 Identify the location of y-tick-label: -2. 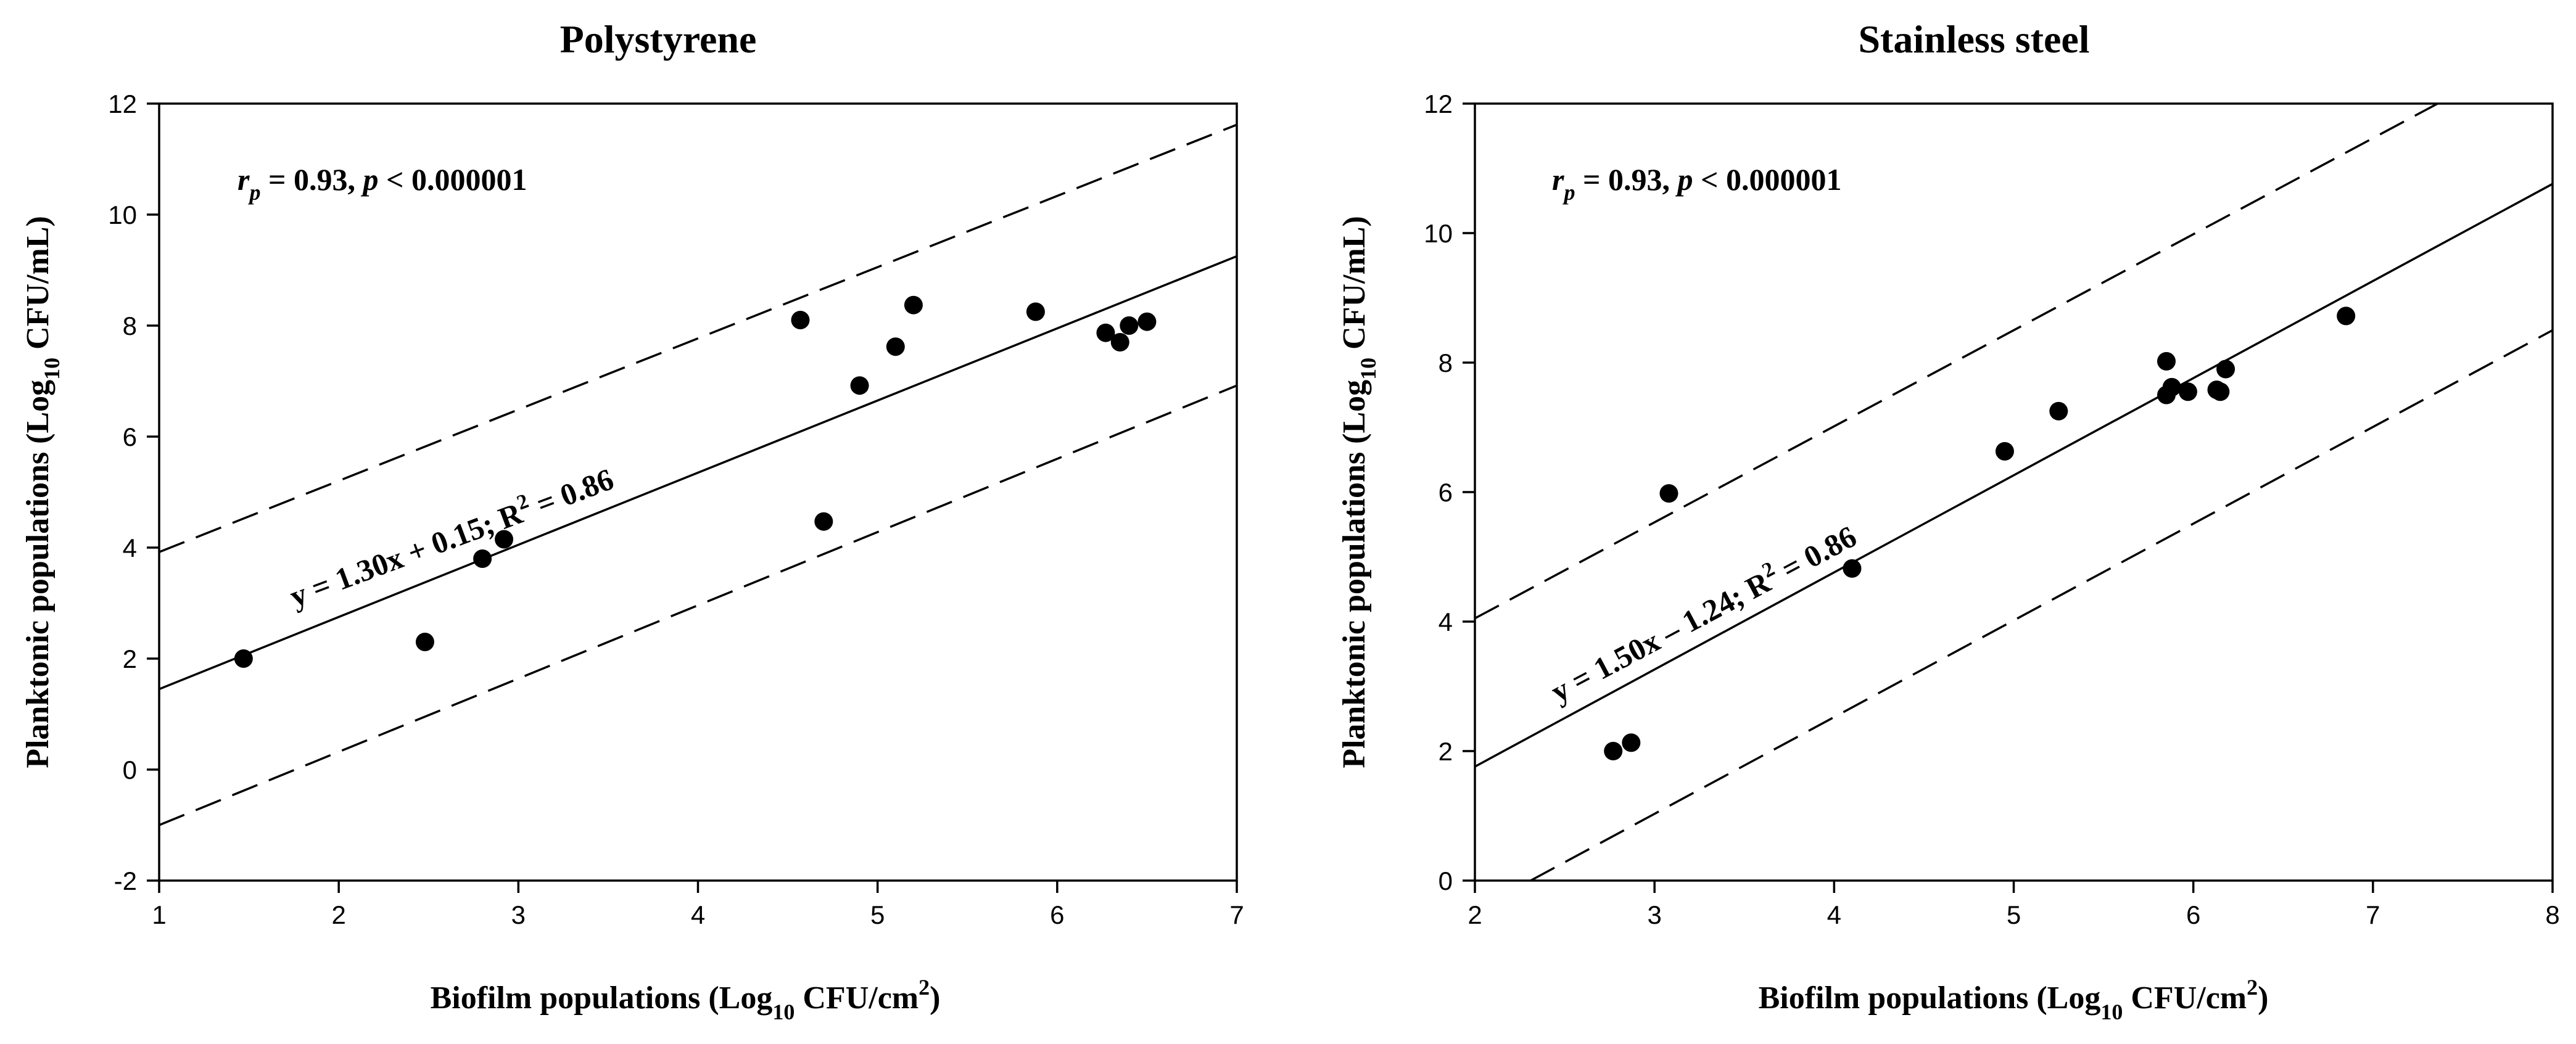
(125, 880).